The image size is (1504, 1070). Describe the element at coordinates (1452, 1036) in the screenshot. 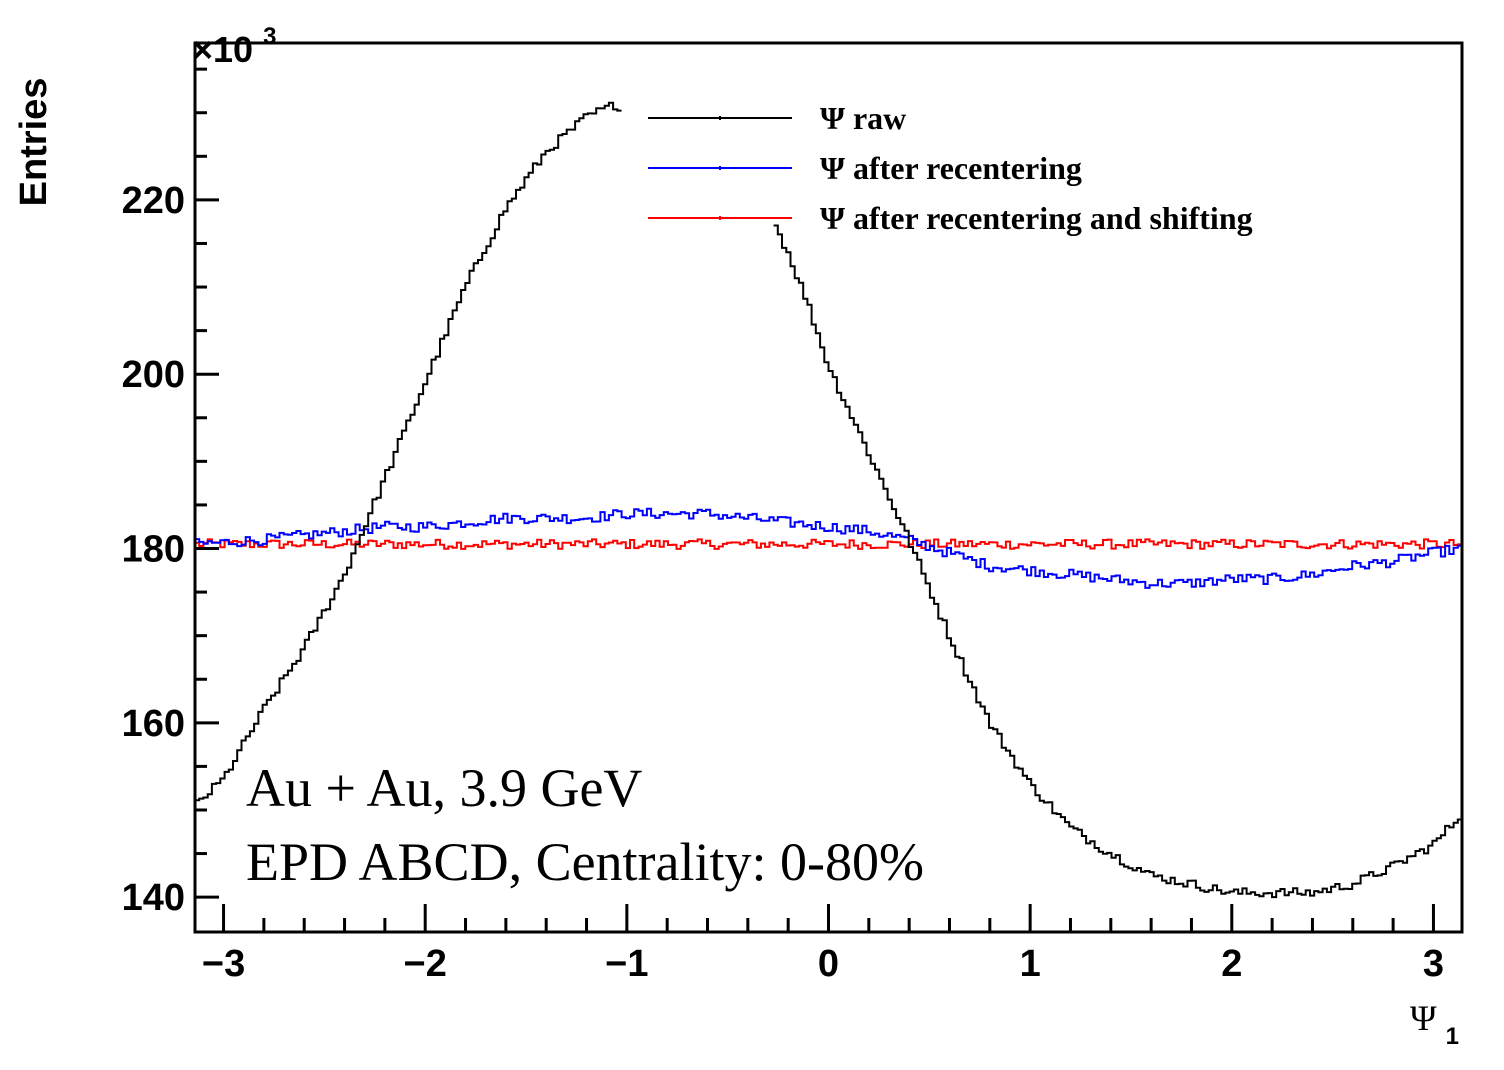

I see `x-axis-title-subscript: 1` at that location.